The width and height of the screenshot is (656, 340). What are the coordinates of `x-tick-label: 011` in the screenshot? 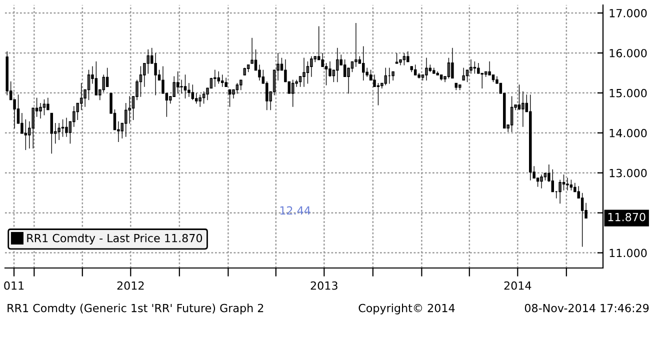 It's located at (14, 285).